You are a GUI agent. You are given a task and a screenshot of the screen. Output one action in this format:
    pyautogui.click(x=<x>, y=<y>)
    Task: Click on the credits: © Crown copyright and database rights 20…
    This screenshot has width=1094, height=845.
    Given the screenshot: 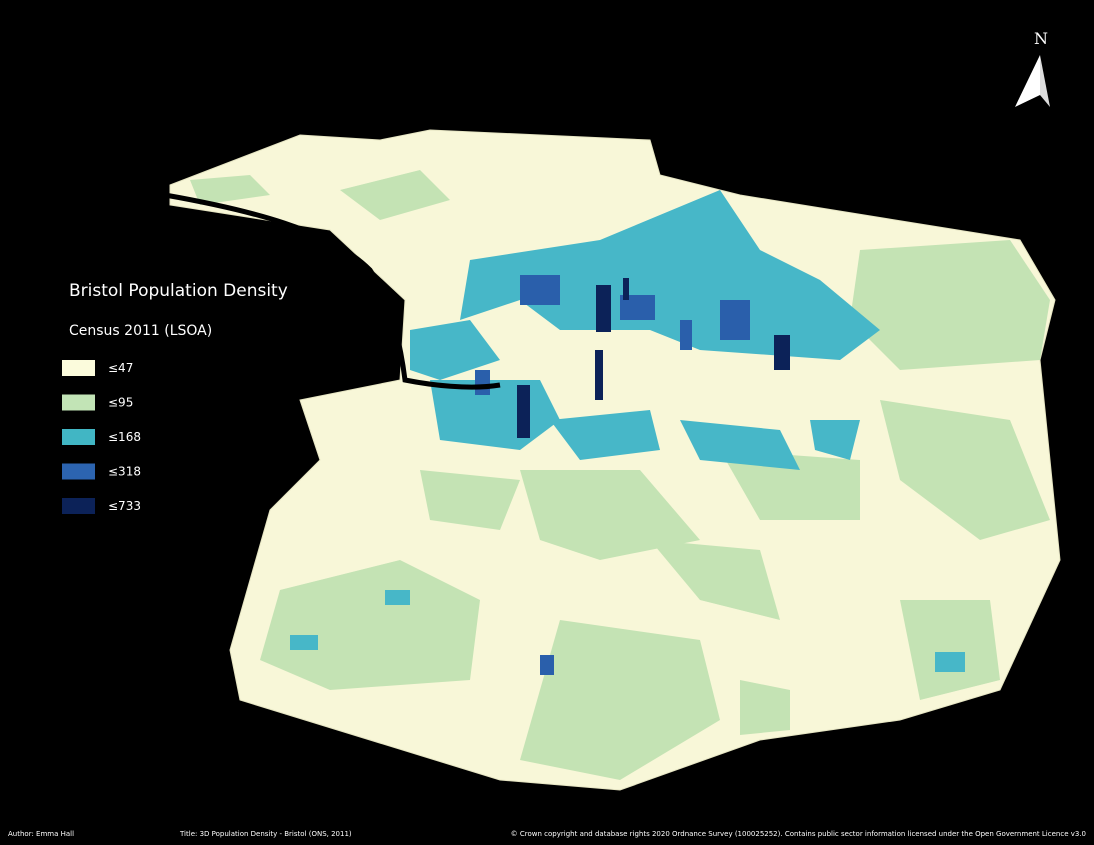 What is the action you would take?
    pyautogui.click(x=798, y=834)
    